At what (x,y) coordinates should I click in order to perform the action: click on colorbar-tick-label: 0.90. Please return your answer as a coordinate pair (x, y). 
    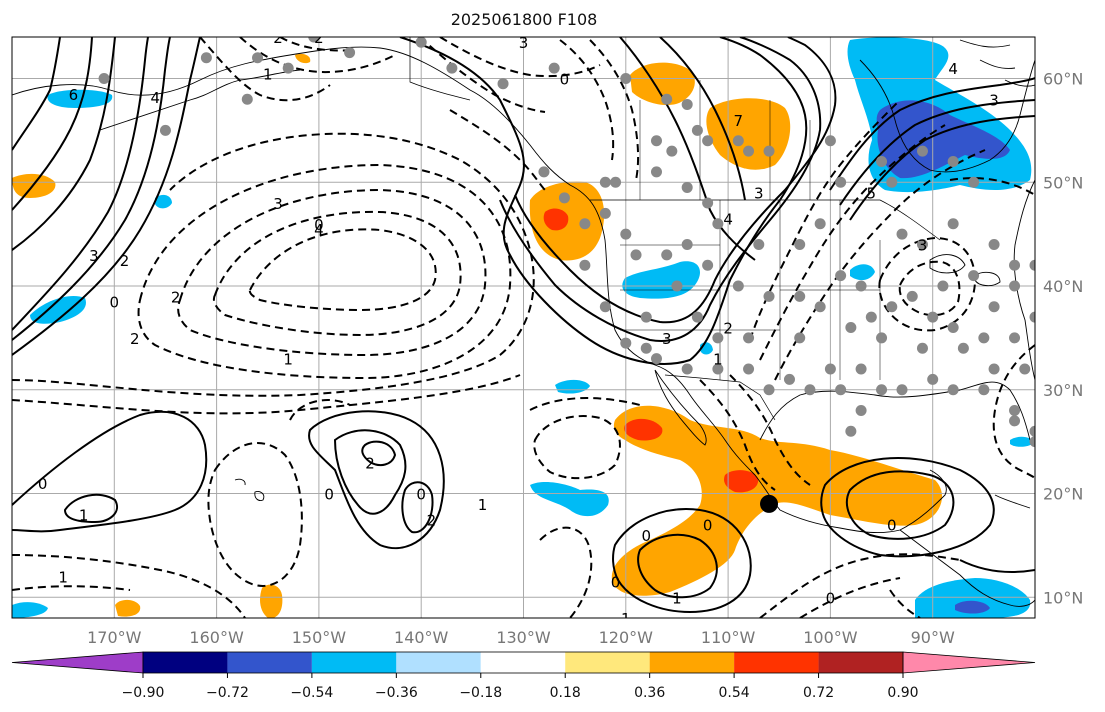
    Looking at the image, I should click on (902, 693).